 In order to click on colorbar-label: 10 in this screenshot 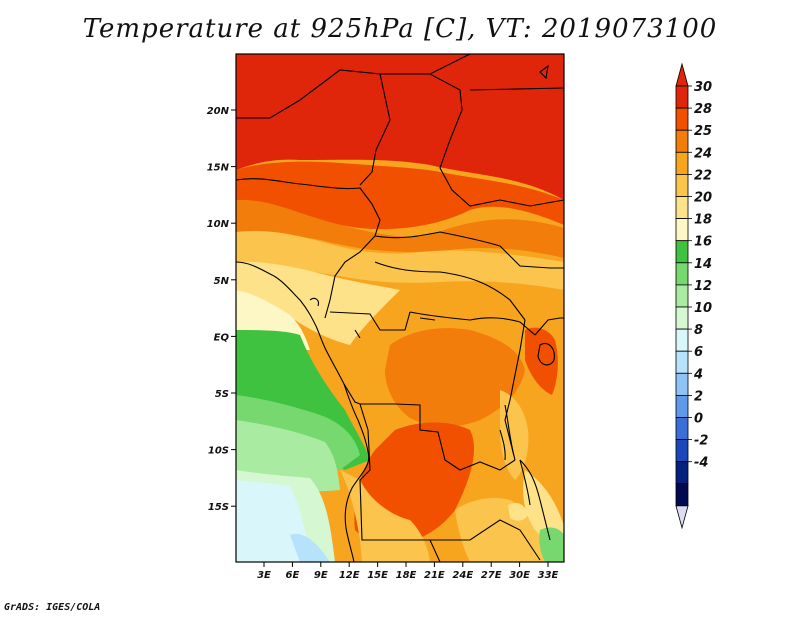, I will do `click(703, 308)`.